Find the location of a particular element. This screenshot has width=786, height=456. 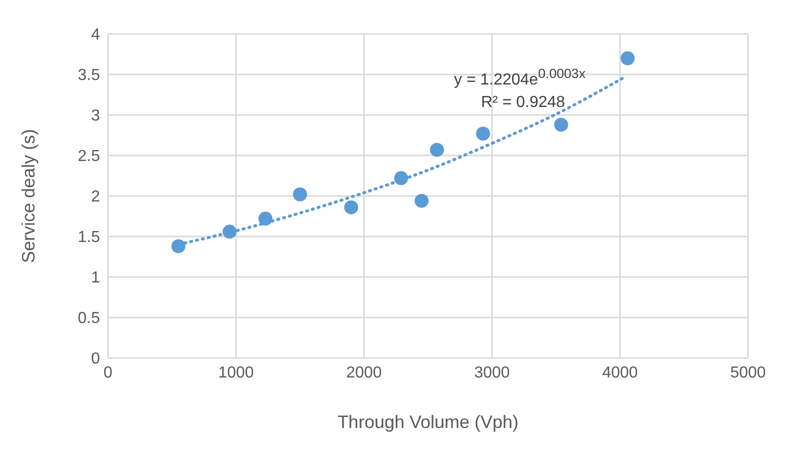

y-tick-label: 2.5 is located at coordinates (89, 157).